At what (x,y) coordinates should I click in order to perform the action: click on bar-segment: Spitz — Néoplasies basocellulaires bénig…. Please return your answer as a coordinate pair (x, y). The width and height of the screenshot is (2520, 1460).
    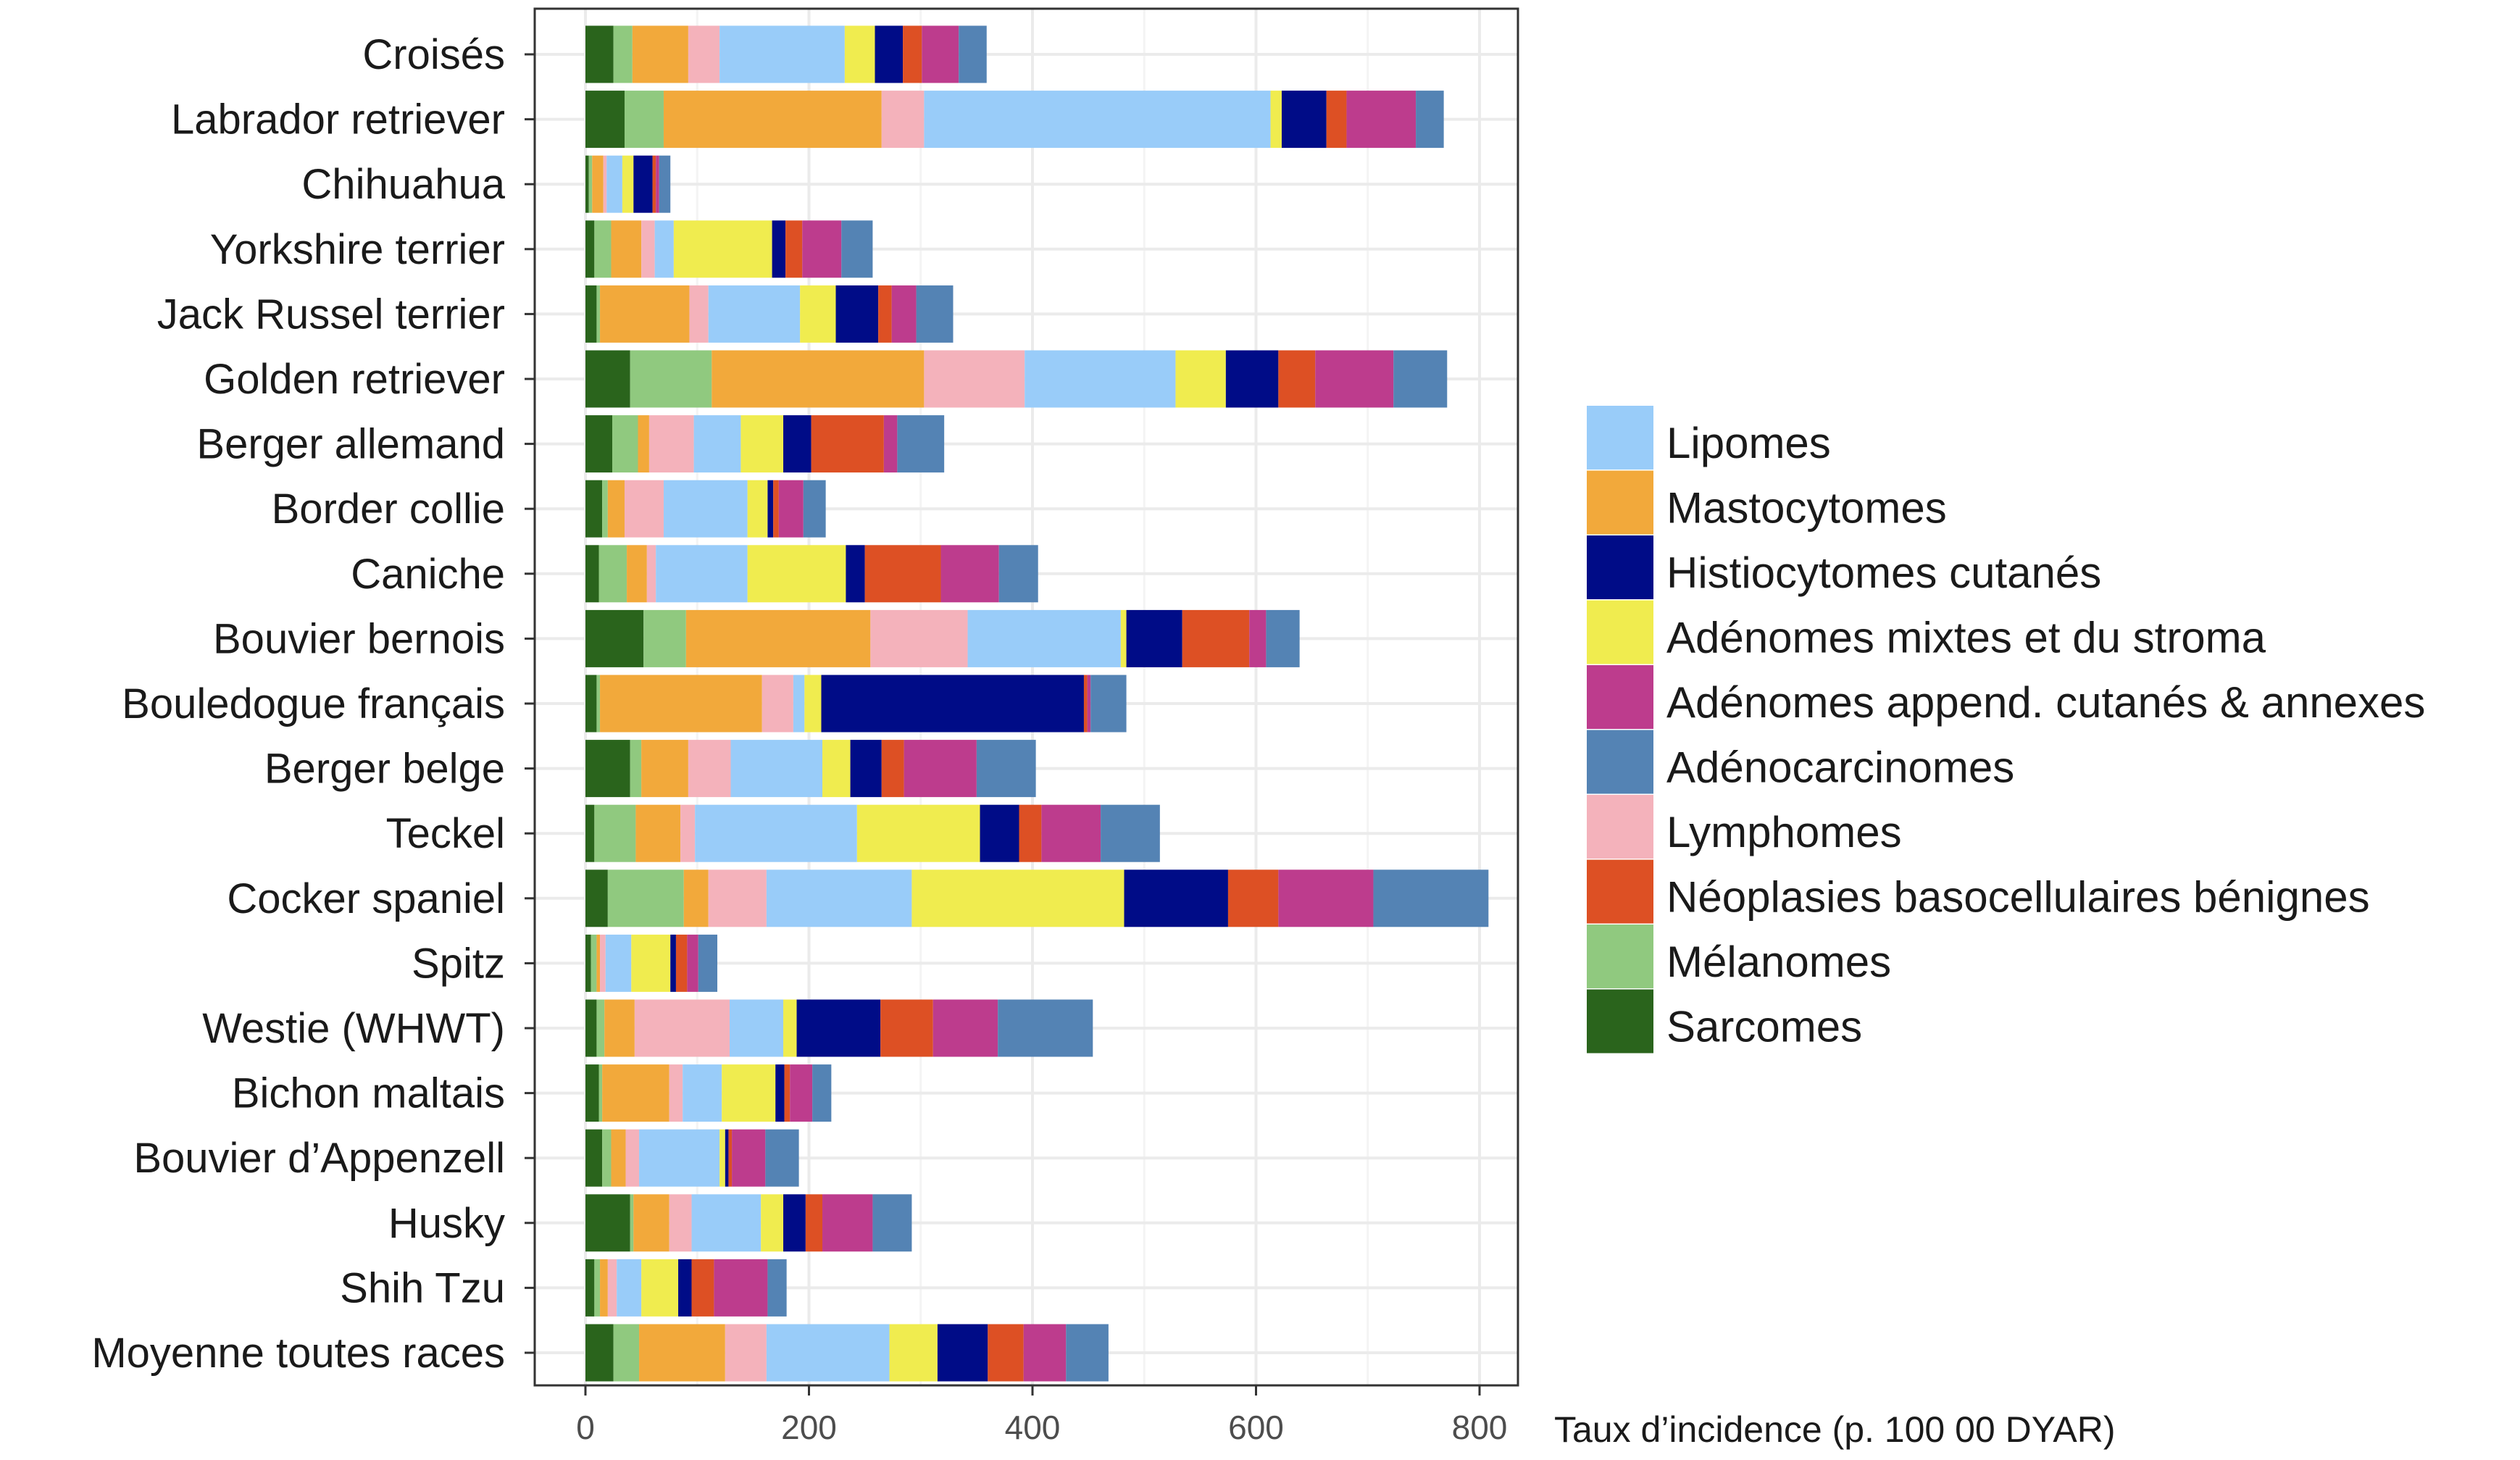
    Looking at the image, I should click on (681, 963).